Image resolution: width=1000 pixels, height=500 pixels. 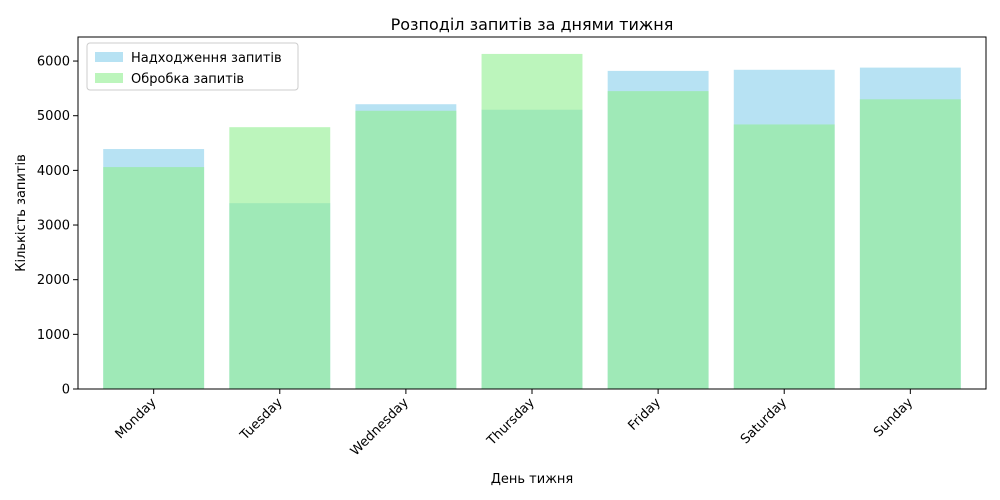 What do you see at coordinates (66, 390) in the screenshot?
I see `y-tick-label: 0` at bounding box center [66, 390].